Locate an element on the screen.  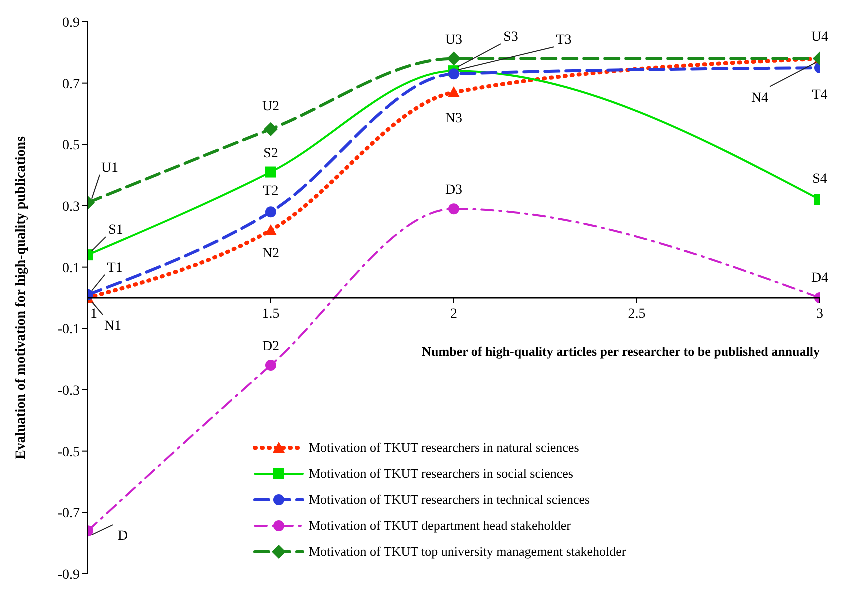
annotation: D3 is located at coordinates (454, 190).